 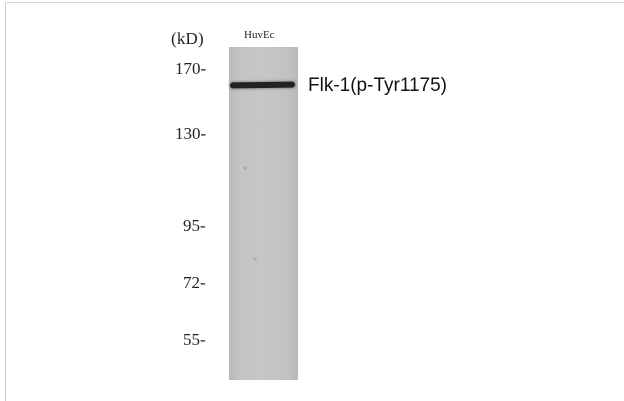 What do you see at coordinates (187, 38) in the screenshot?
I see `molecular-weight-unit-label: (kD)` at bounding box center [187, 38].